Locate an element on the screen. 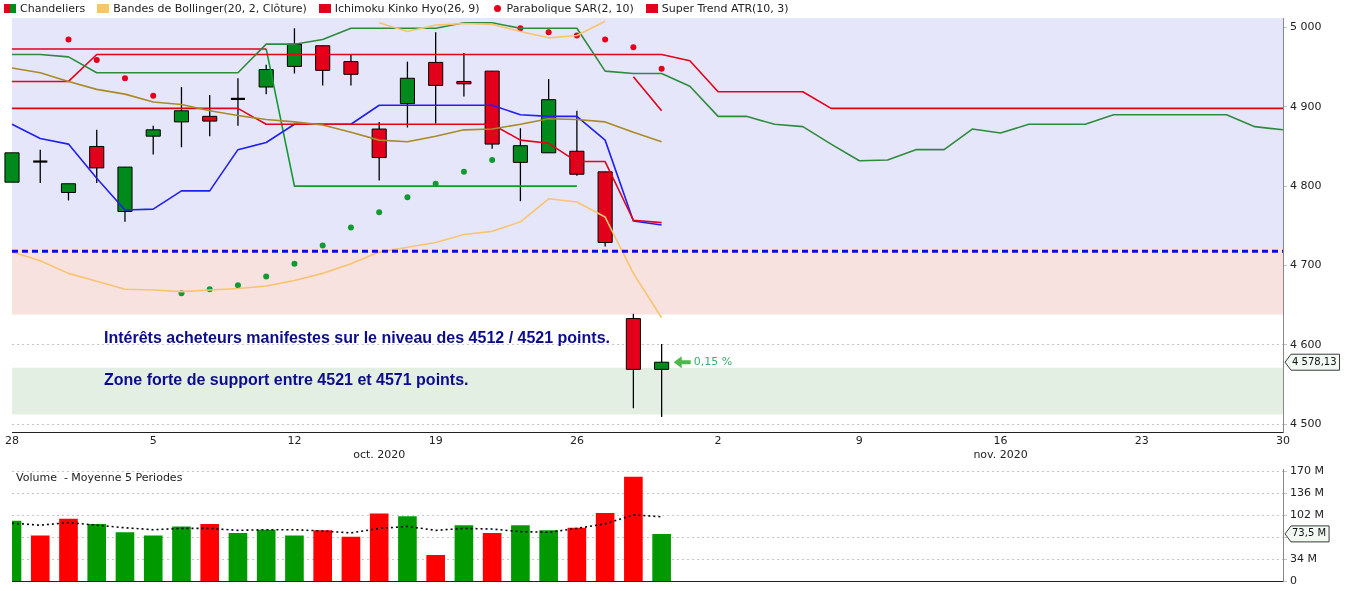  y-tick-label: 4 800 is located at coordinates (1306, 185).